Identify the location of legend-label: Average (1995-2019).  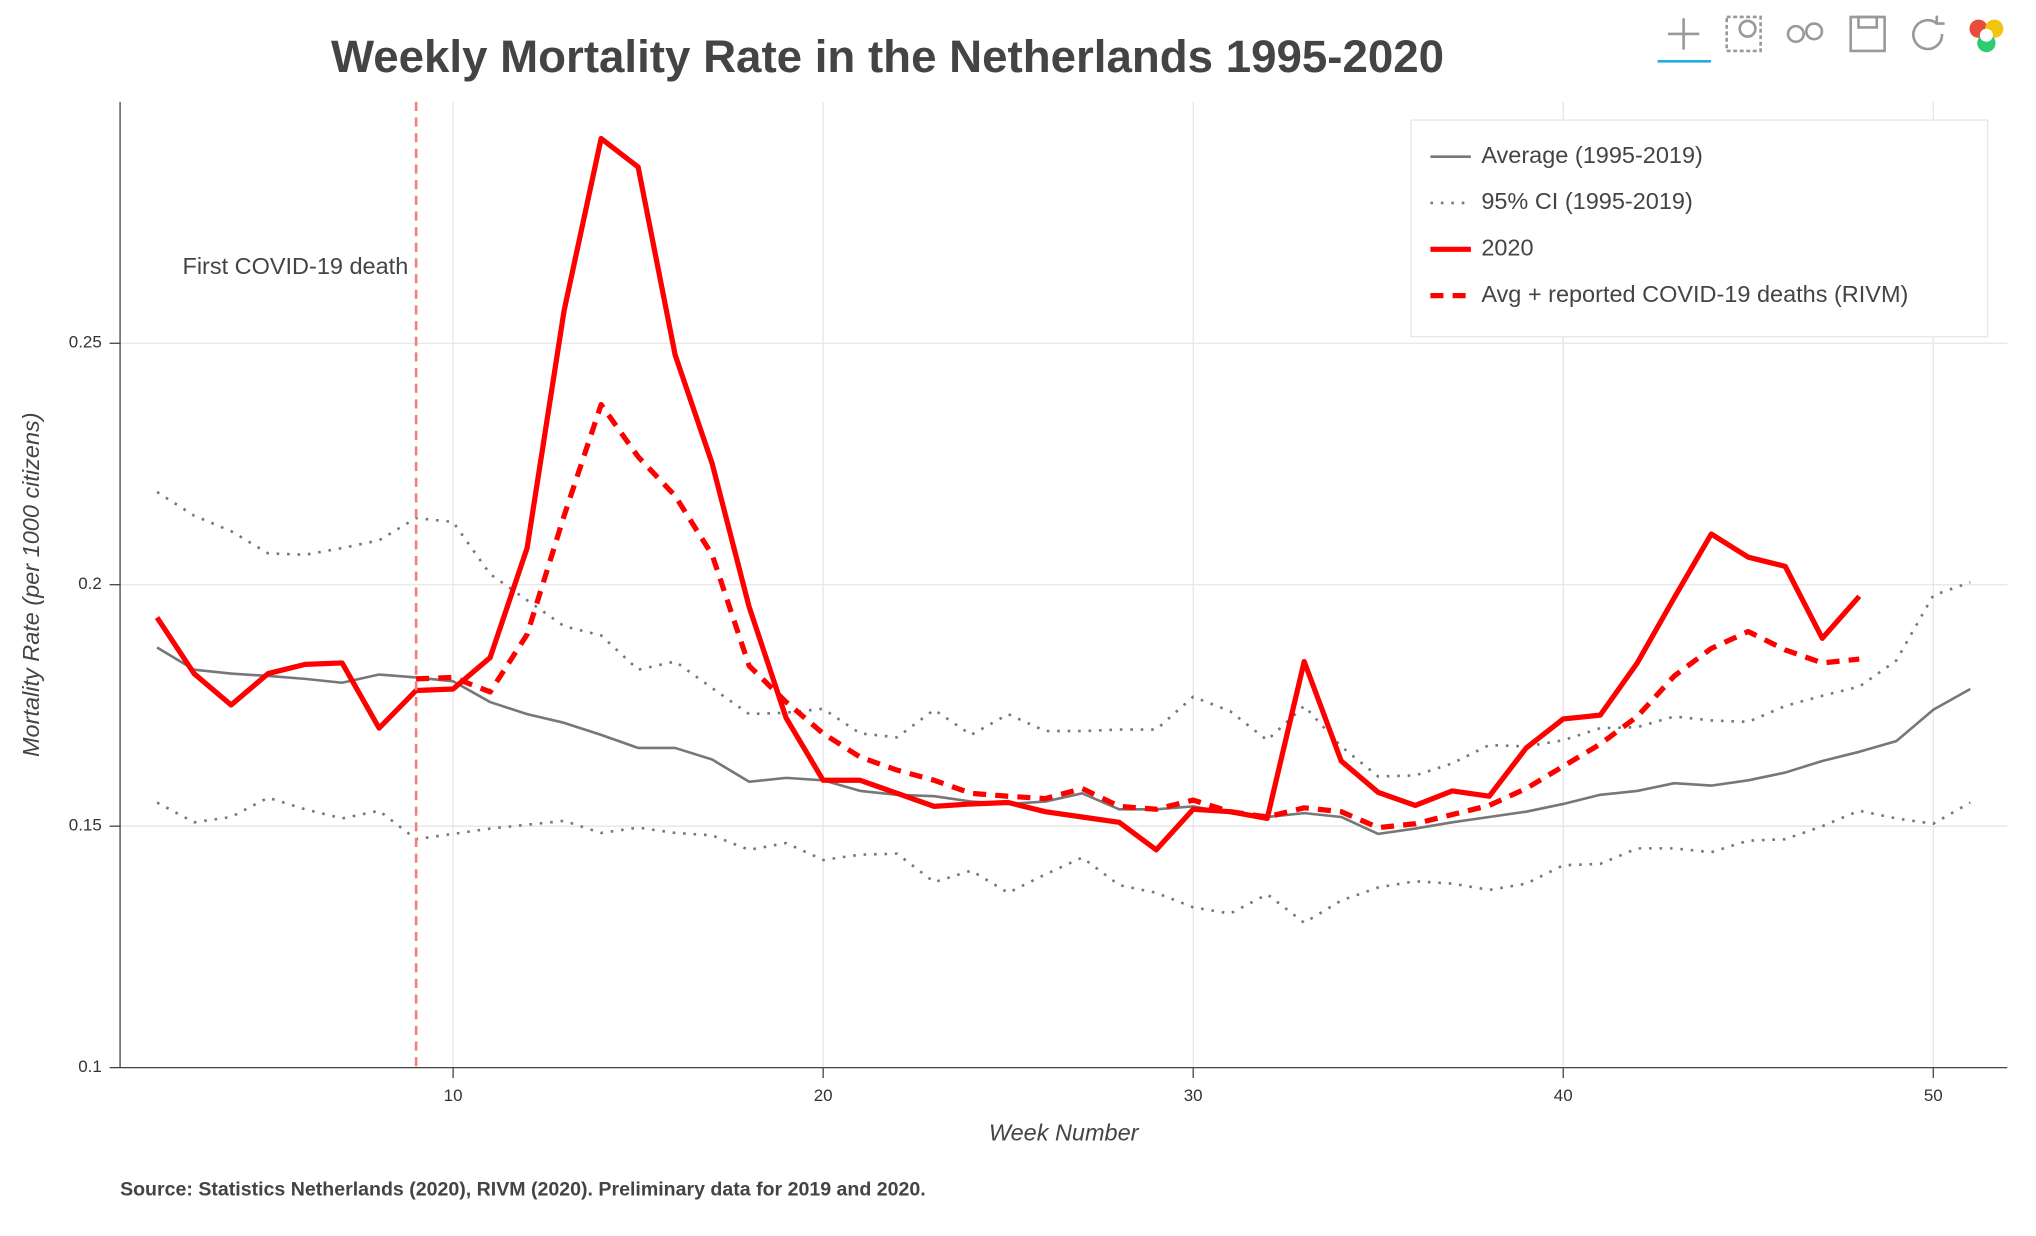
(1592, 155).